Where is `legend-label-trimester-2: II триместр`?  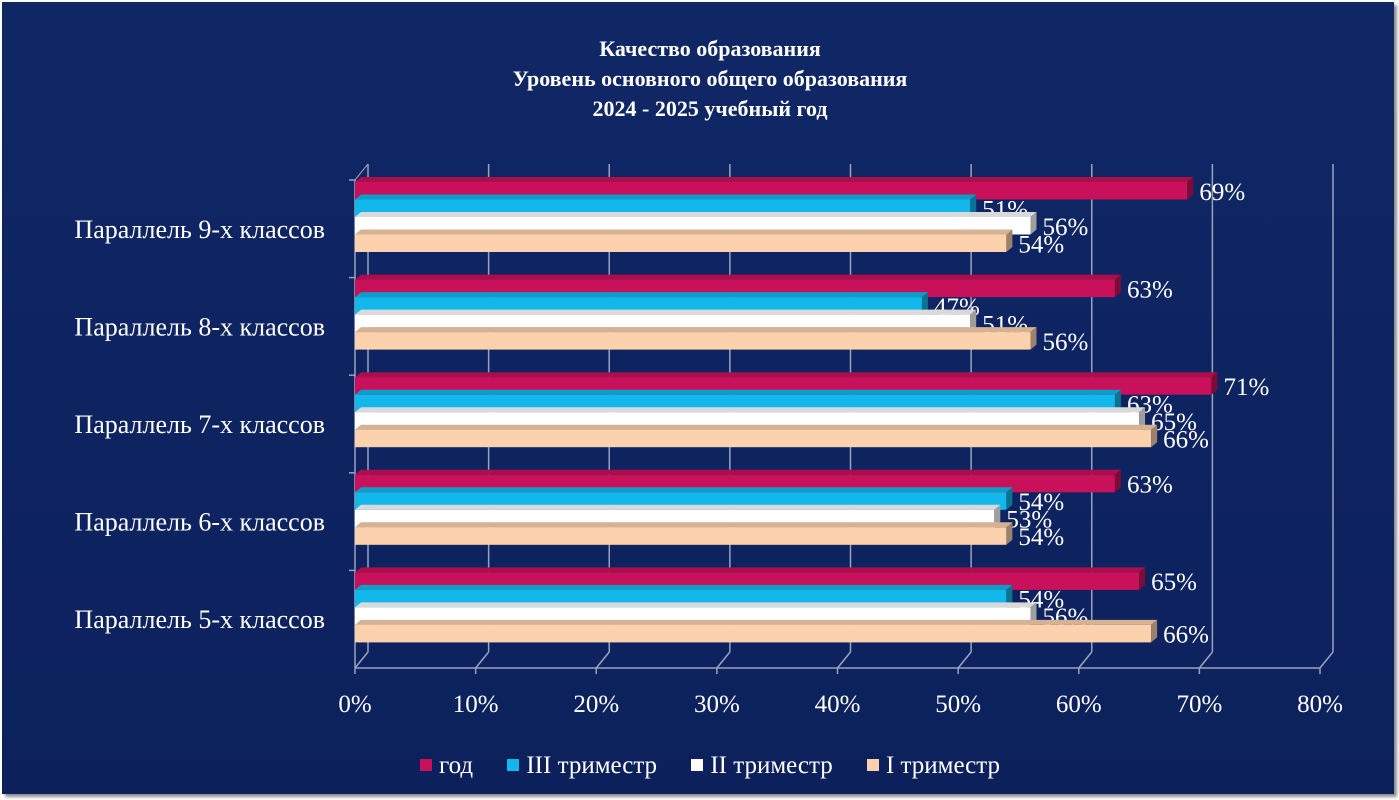
legend-label-trimester-2: II триместр is located at coordinates (771, 765).